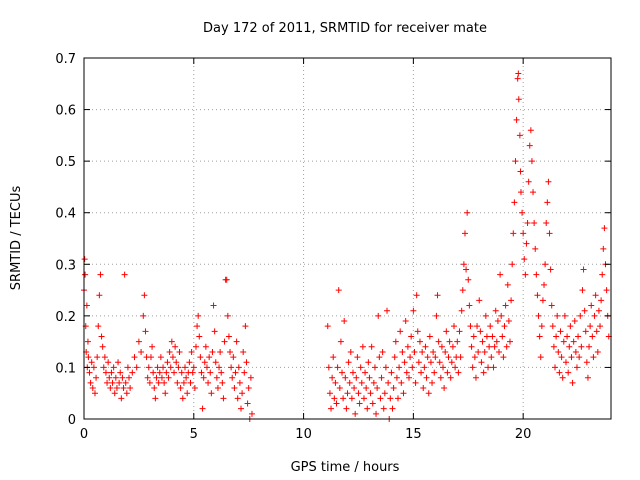 This screenshot has height=480, width=640. What do you see at coordinates (194, 434) in the screenshot?
I see `x-tick-label: 5` at bounding box center [194, 434].